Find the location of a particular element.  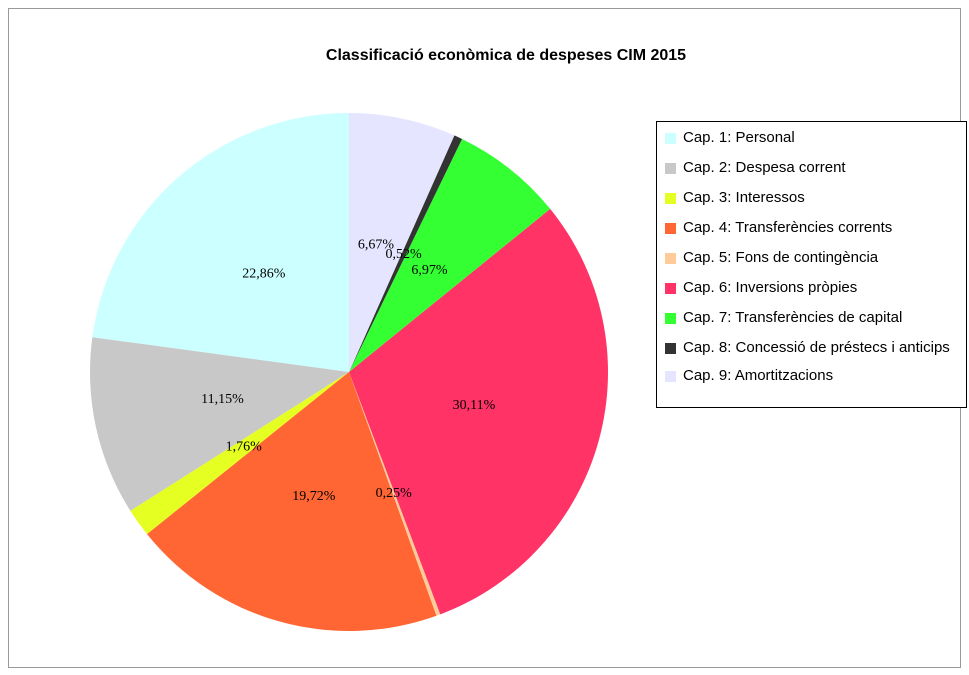

legend-label: Cap. 9: Amortitzacions is located at coordinates (758, 375).